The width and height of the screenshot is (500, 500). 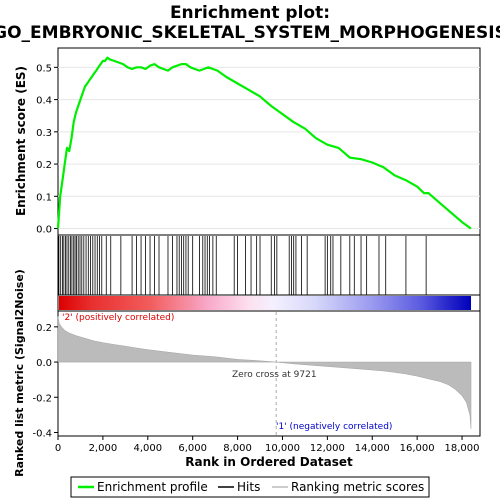 I want to click on x-tick-label: 0, so click(x=58, y=448).